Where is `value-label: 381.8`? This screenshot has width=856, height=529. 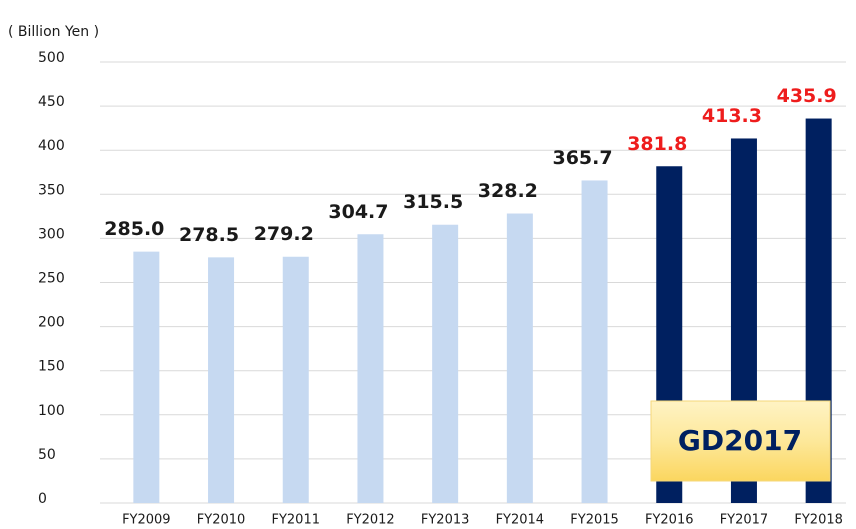
value-label: 381.8 is located at coordinates (657, 144).